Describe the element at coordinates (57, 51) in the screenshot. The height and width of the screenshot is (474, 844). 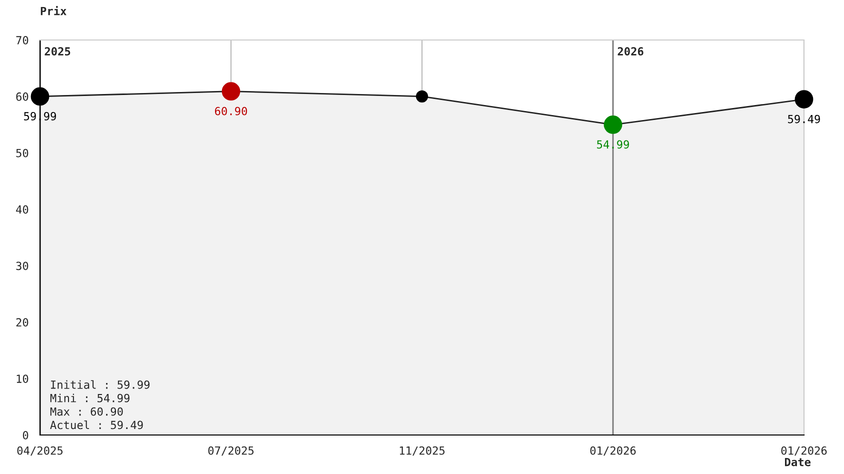
I see `ref-line-label: 2025` at that location.